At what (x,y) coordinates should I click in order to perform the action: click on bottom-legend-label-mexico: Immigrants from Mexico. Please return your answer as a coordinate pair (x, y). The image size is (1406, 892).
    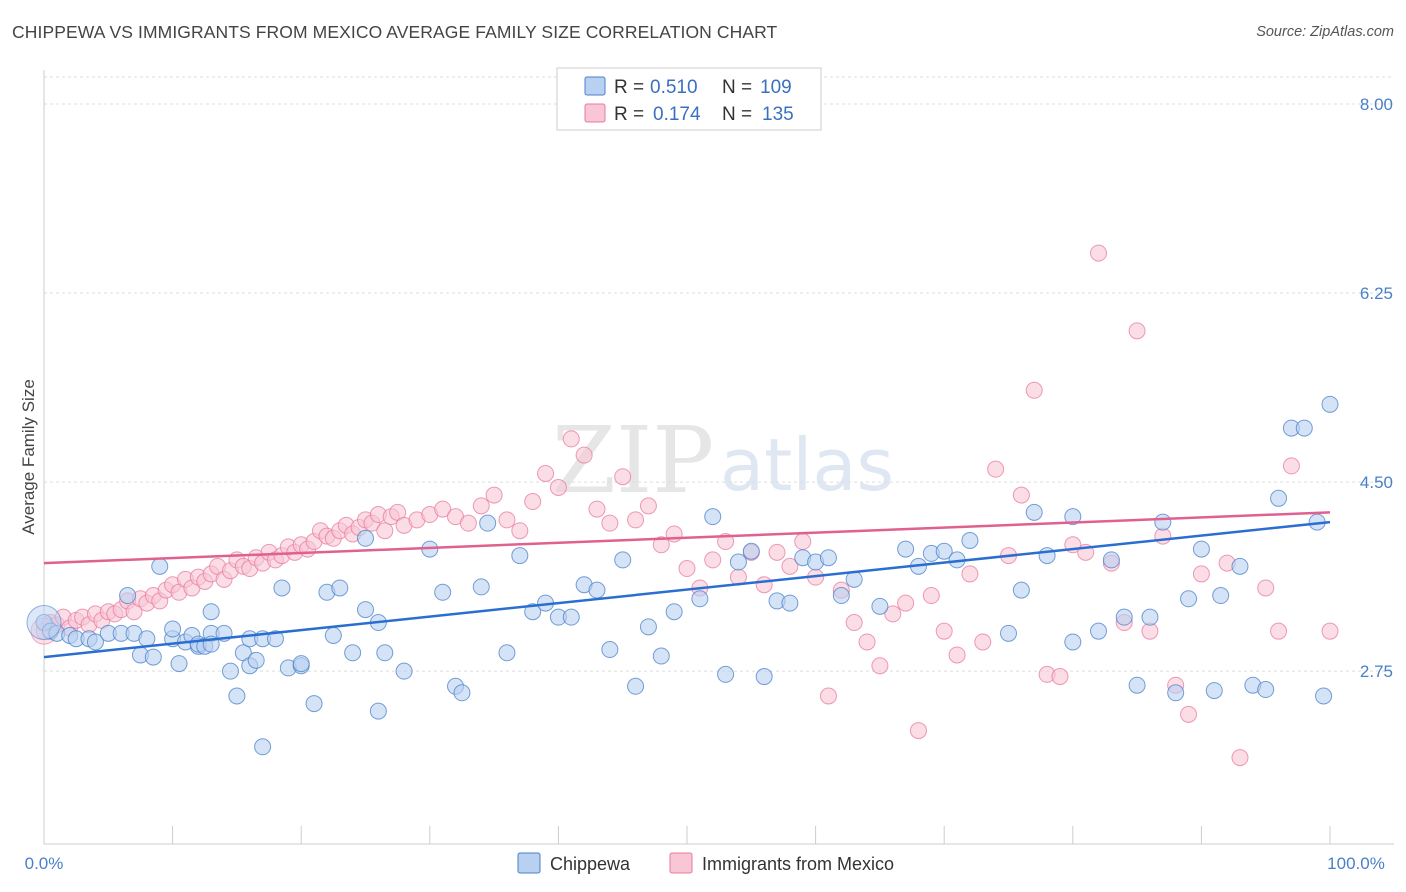
    Looking at the image, I should click on (798, 864).